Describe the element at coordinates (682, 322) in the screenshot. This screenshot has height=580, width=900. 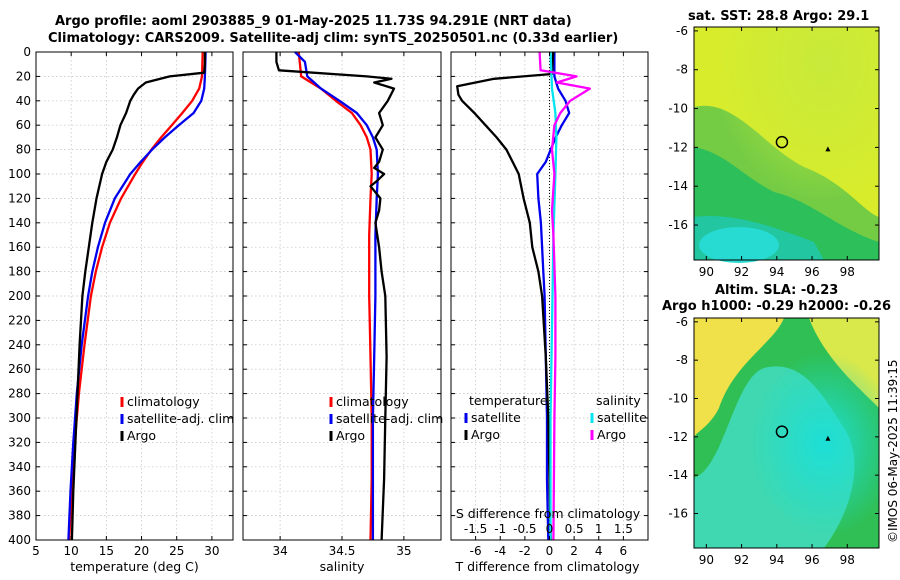
I see `sla-map-ytick-label: -6` at that location.